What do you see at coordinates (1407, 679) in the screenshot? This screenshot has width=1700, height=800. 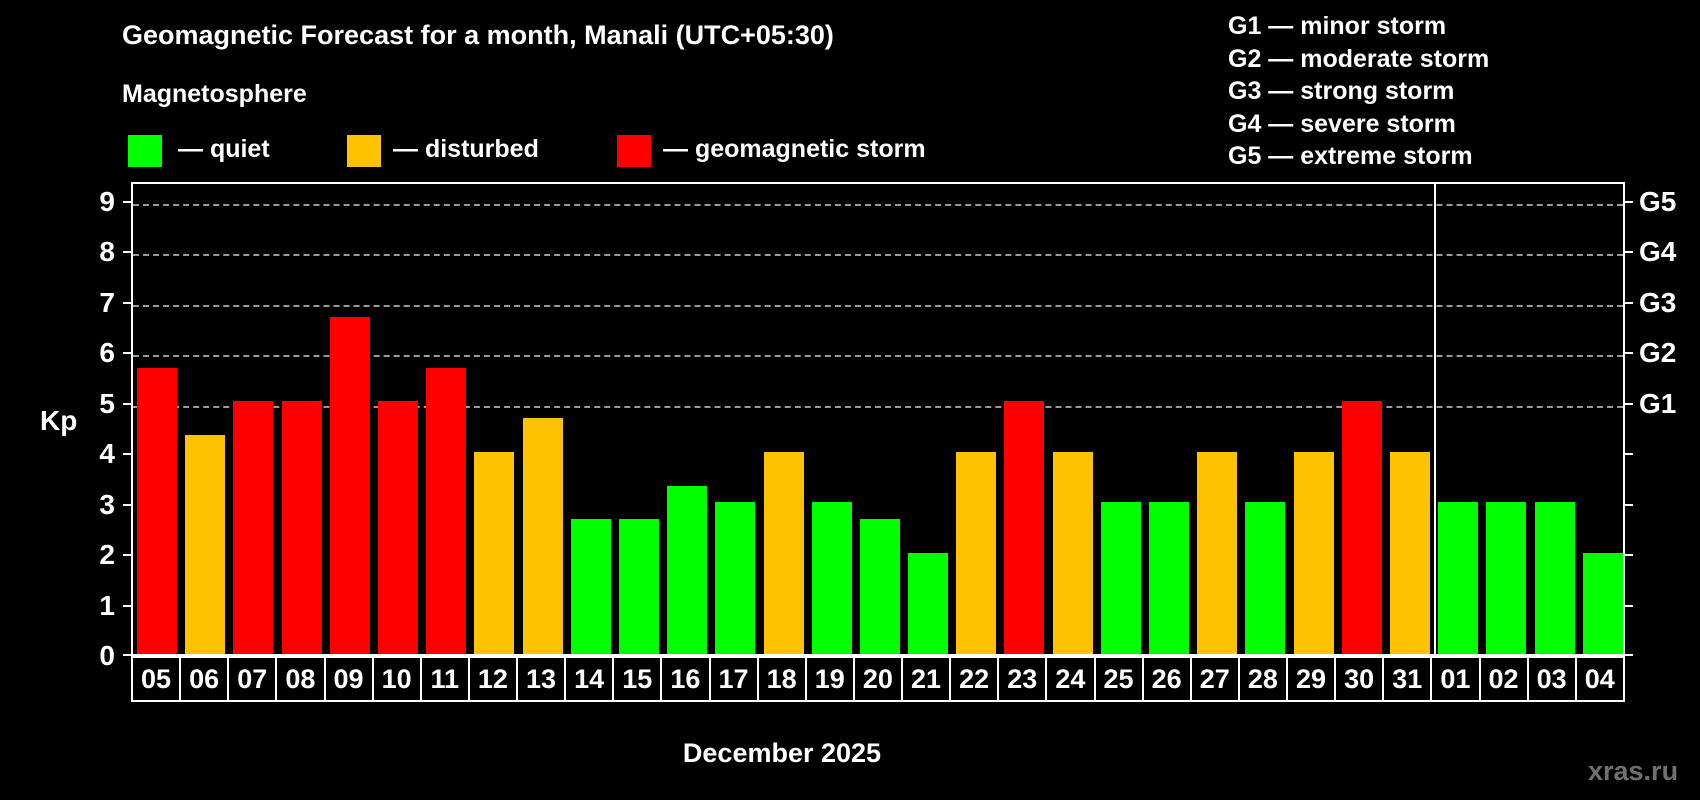 I see `day-cell-31: 31` at bounding box center [1407, 679].